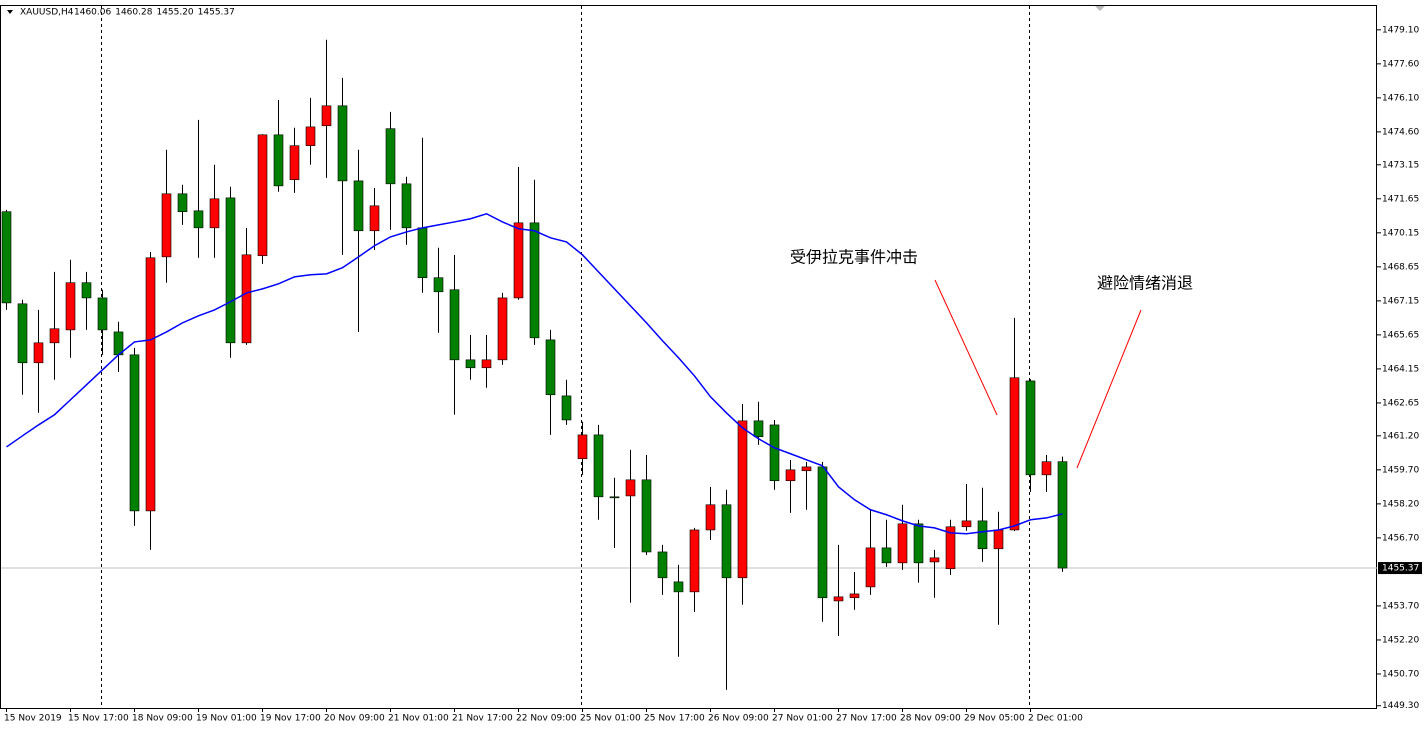 The image size is (1424, 732). Describe the element at coordinates (1055, 719) in the screenshot. I see `x-tick-label: 2 Dec 01:00` at that location.